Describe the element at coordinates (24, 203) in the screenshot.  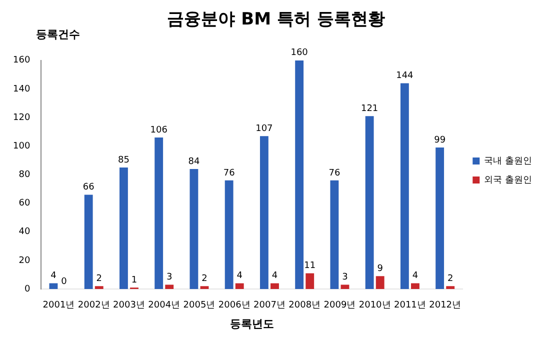
I see `y-tick-label: 60` at that location.